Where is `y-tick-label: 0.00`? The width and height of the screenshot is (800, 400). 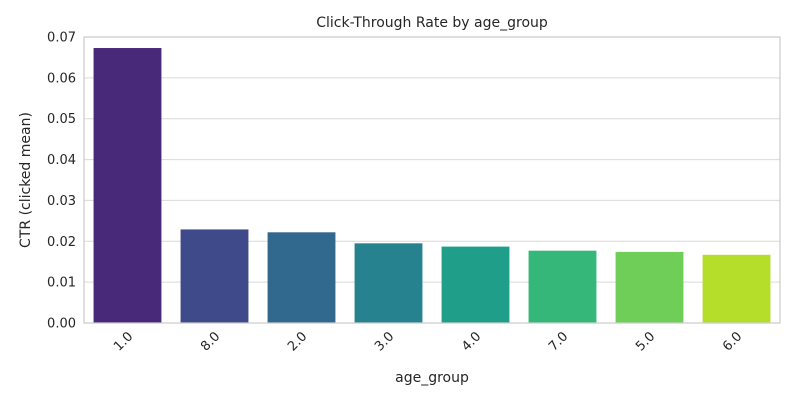 y-tick-label: 0.00 is located at coordinates (61, 324).